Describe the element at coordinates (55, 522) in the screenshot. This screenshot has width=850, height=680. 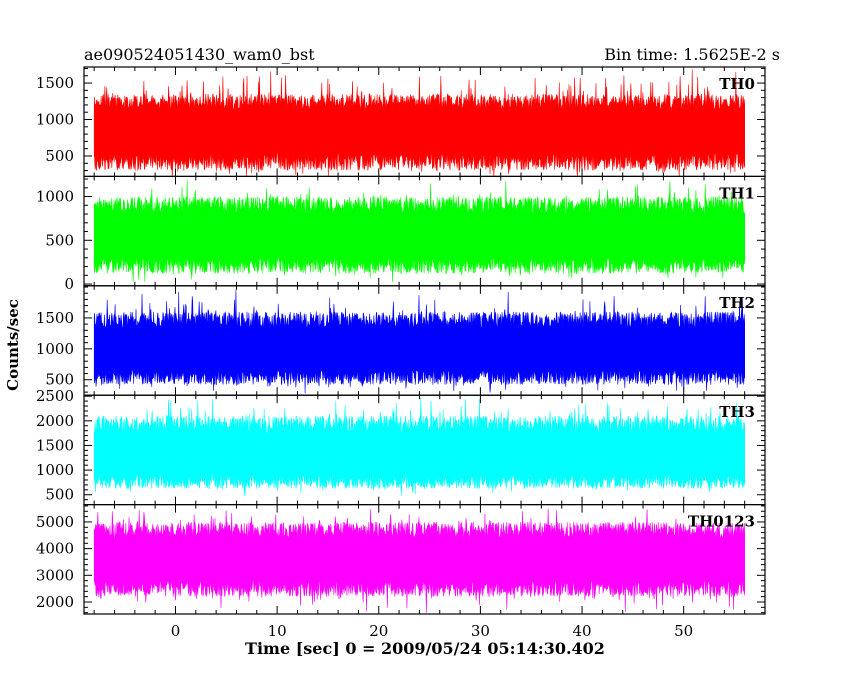
I see `y-tick-label: 5000` at that location.